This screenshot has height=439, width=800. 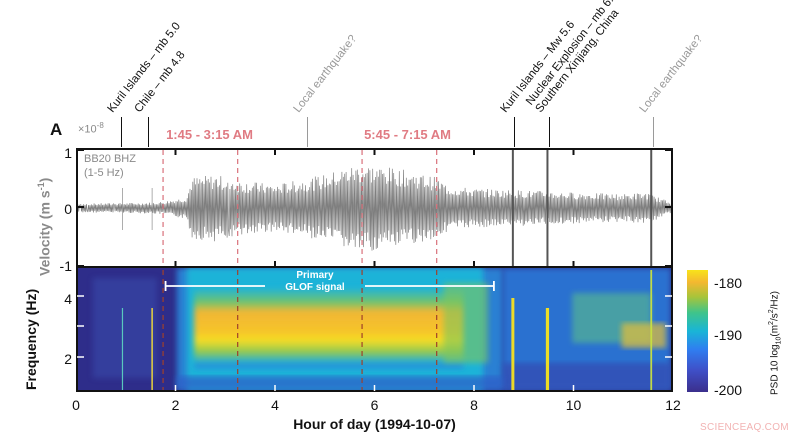 I want to click on trace-label: BB20 BHZ (1-5 Hz), so click(x=110, y=166).